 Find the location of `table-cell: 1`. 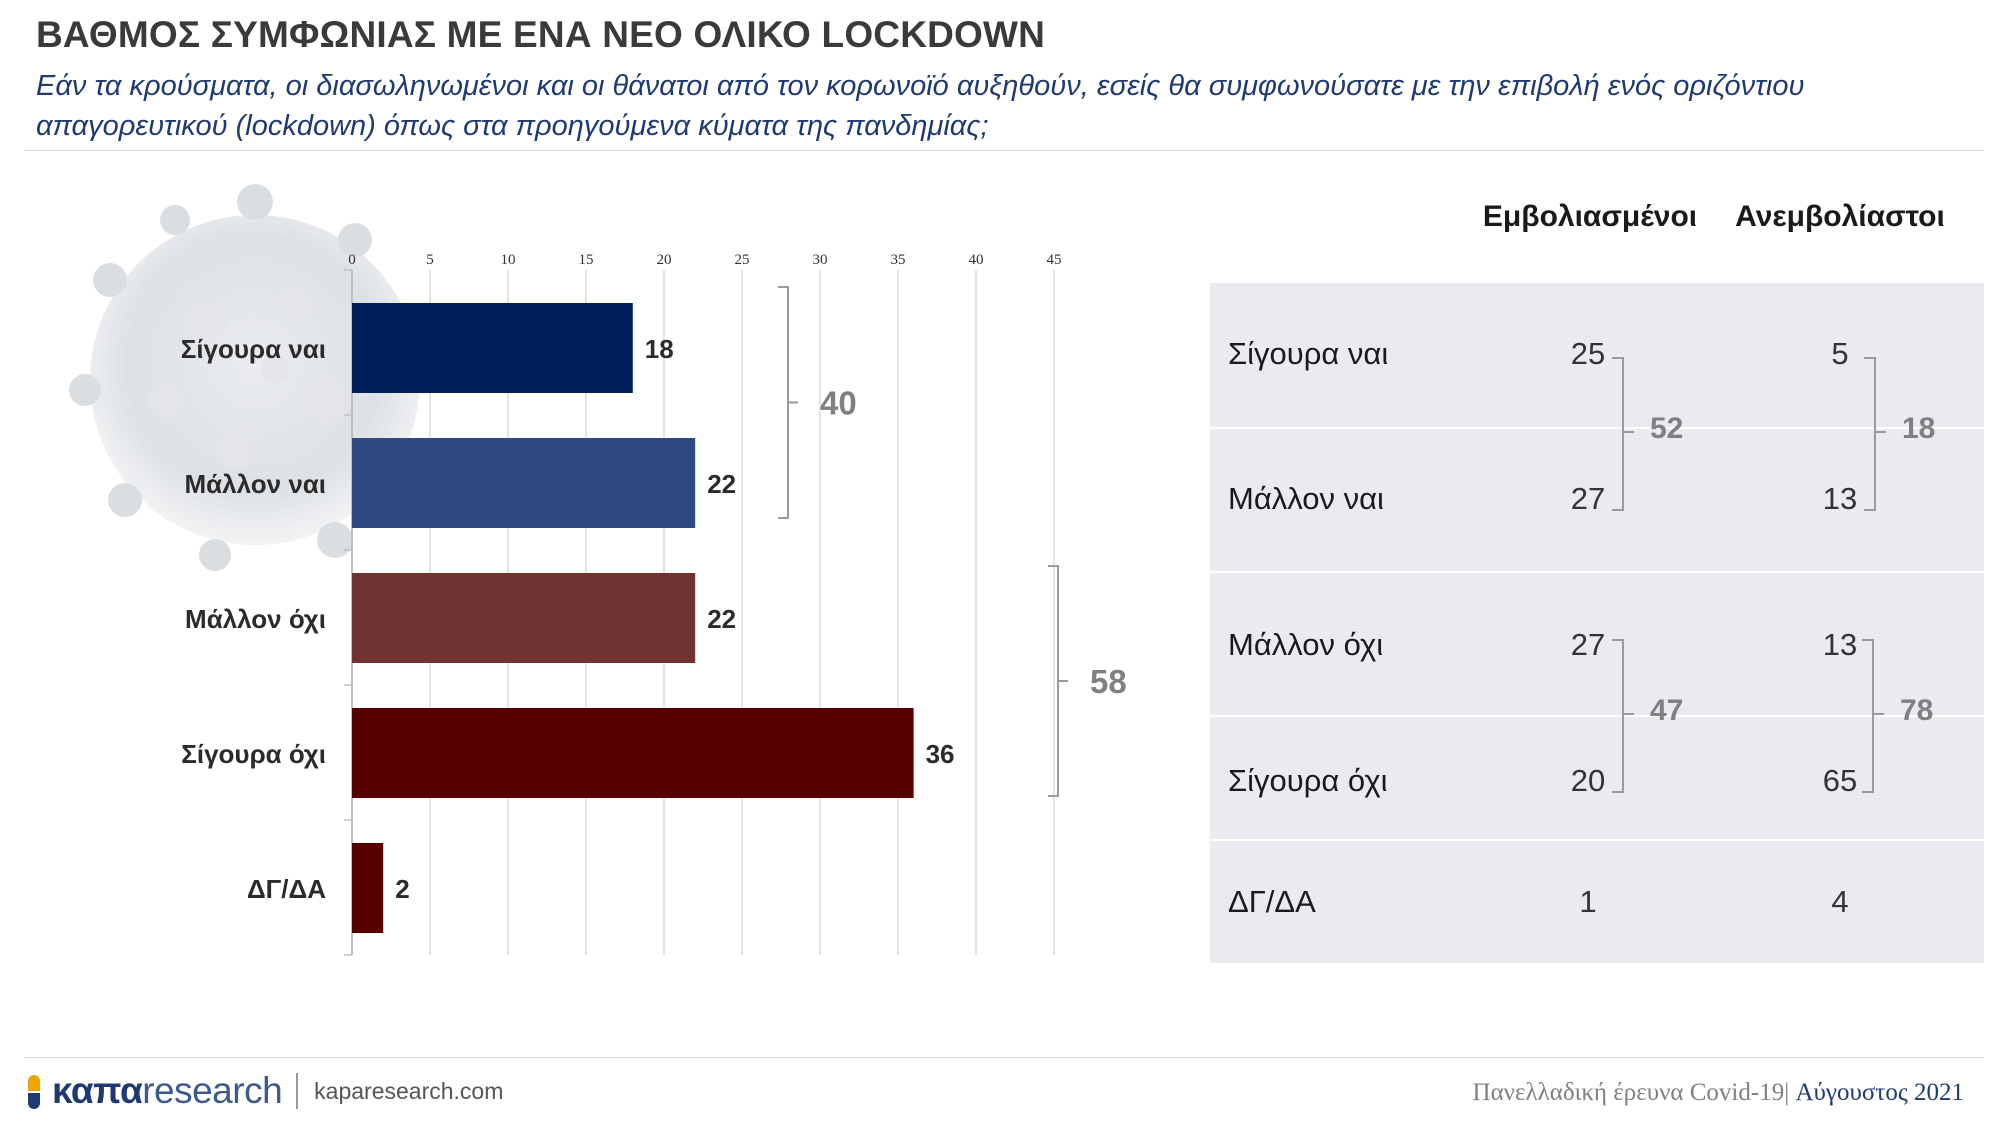

table-cell: 1 is located at coordinates (1588, 901).